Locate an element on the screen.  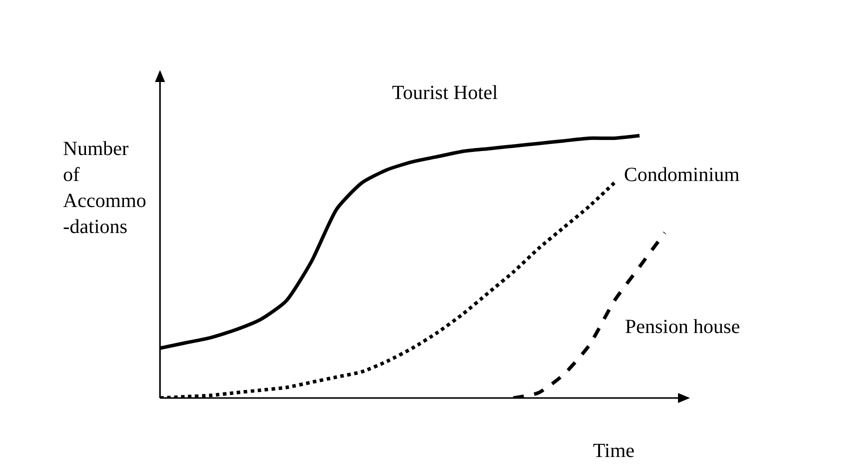
x-axis-title: Time is located at coordinates (614, 451).